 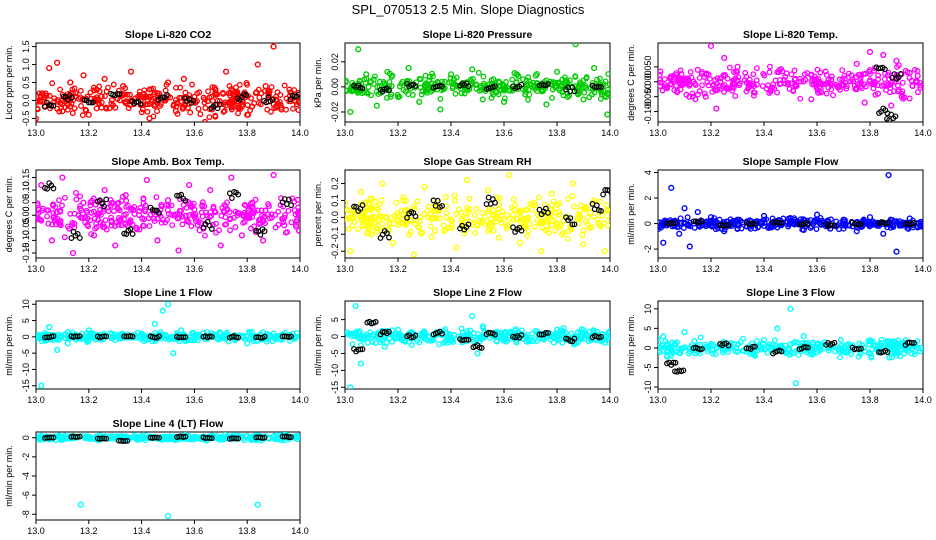 I want to click on y-tick-label: 0.00, so click(x=26, y=215).